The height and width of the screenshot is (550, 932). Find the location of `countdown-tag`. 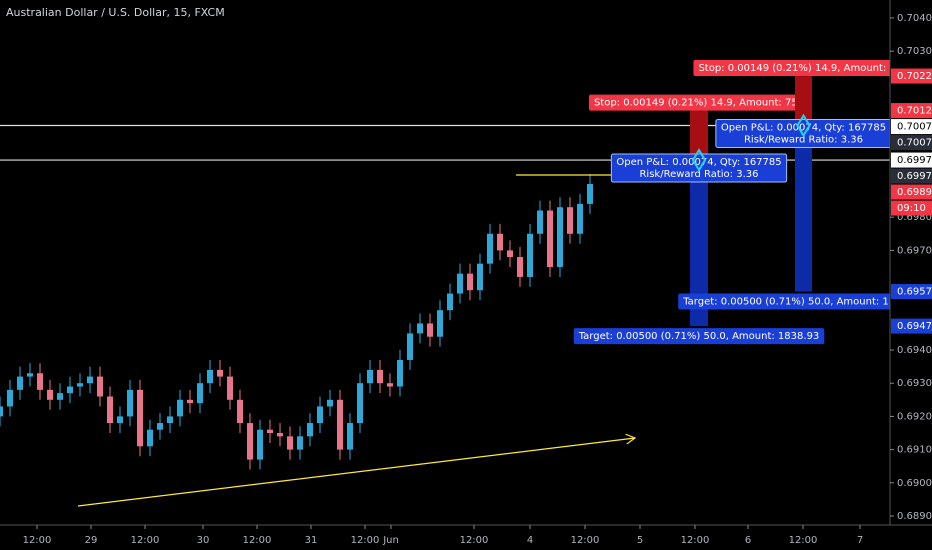

countdown-tag is located at coordinates (911, 208).